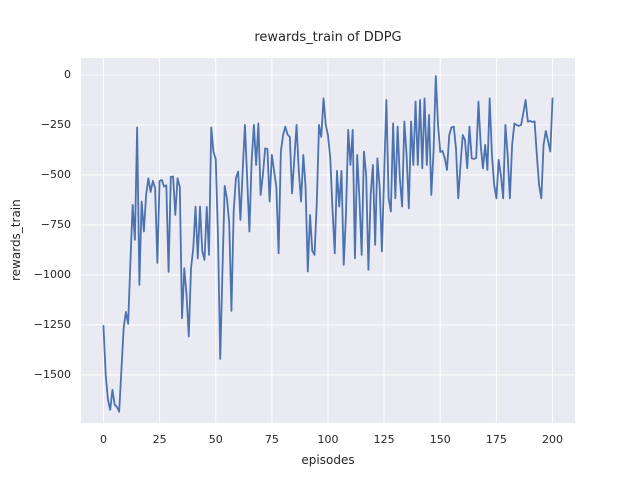  Describe the element at coordinates (52, 324) in the screenshot. I see `y-tick-label: −1250` at that location.